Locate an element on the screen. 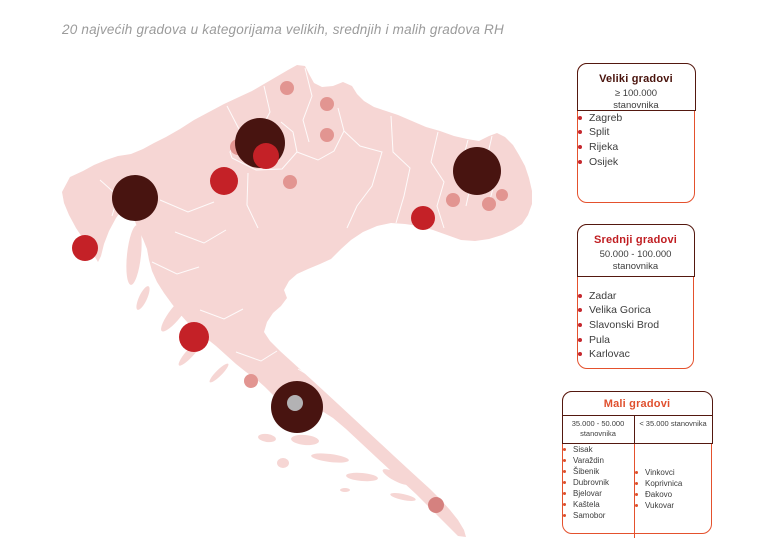 The height and width of the screenshot is (558, 768). city-marker-dakovo is located at coordinates (453, 200).